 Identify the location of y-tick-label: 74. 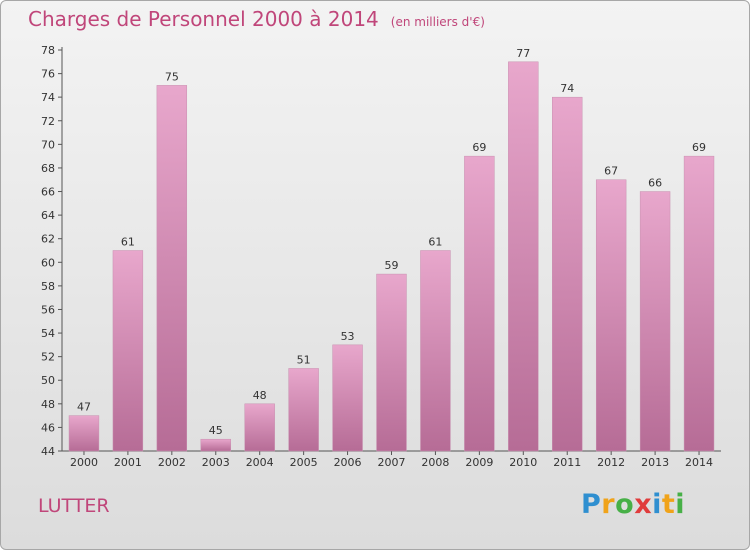
(48, 97).